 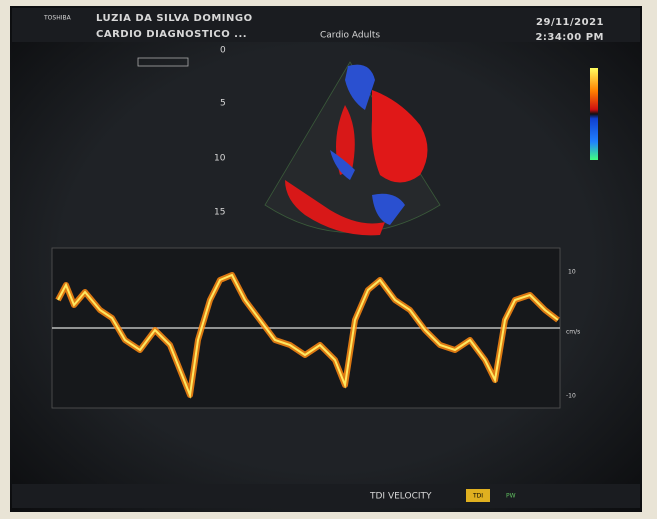 I want to click on color-doppler, so click(x=356, y=150).